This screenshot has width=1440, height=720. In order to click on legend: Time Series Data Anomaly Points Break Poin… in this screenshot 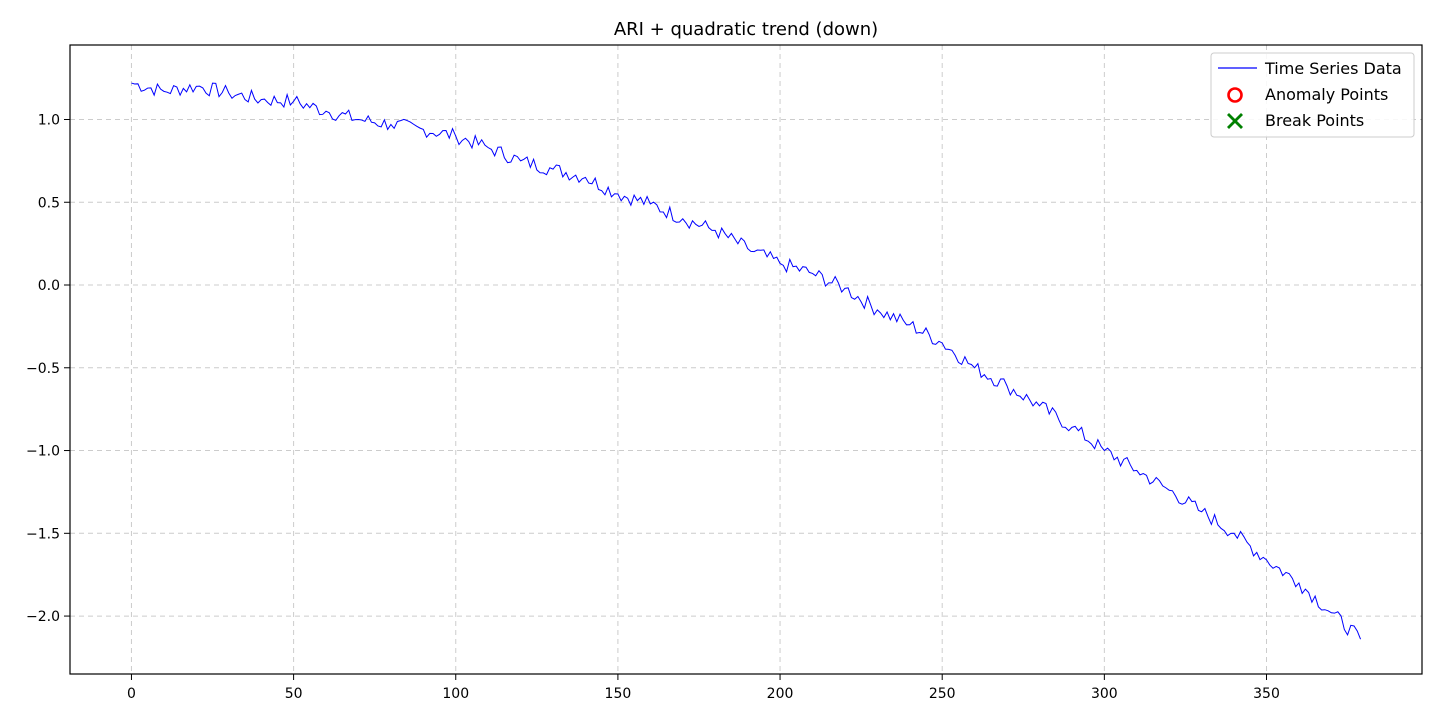, I will do `click(1312, 95)`.